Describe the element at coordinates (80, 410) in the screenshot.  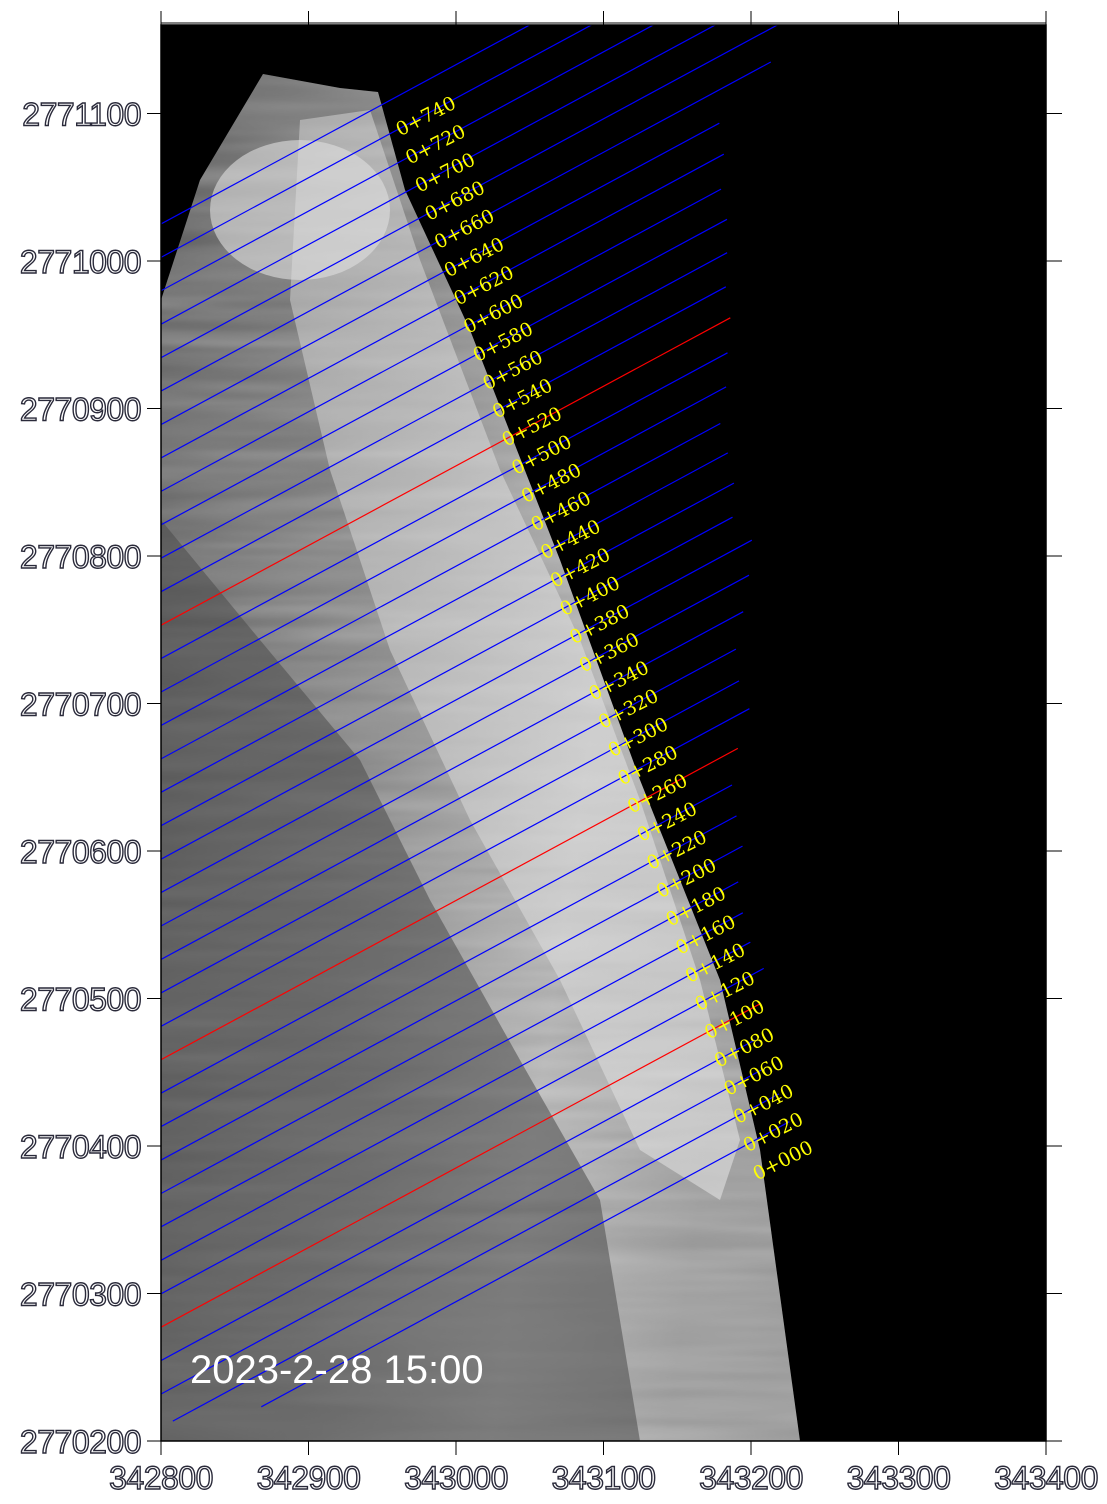
I see `y-tick-label: 2770900` at that location.